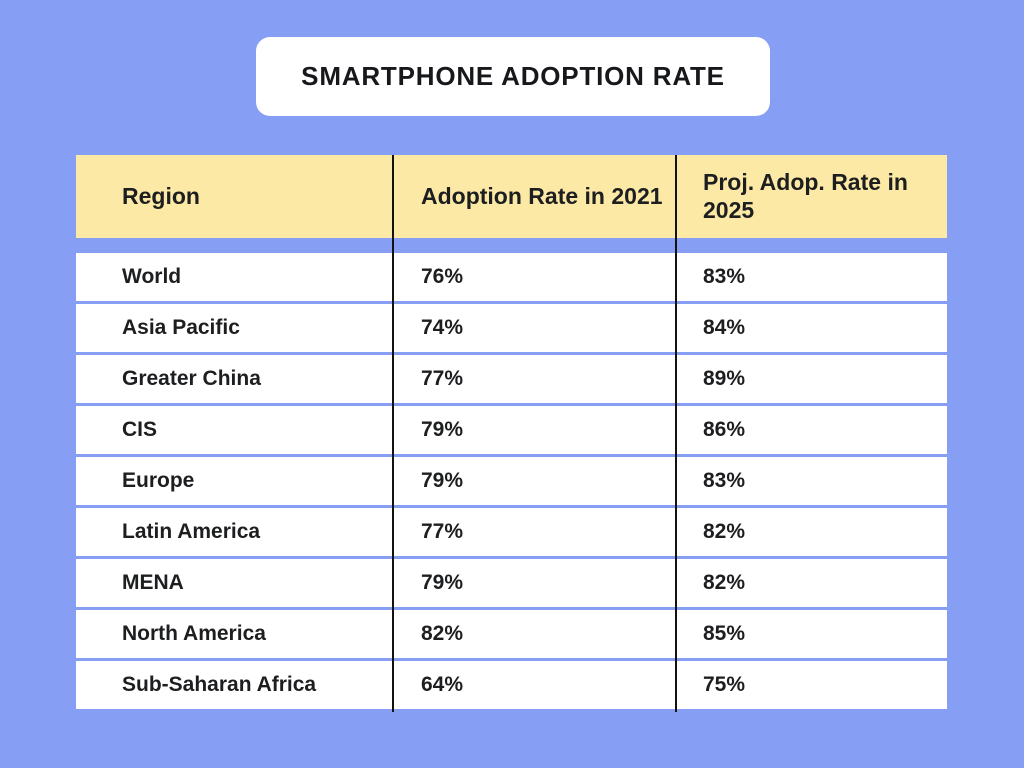  I want to click on rate-2025-cell: 84%, so click(724, 327).